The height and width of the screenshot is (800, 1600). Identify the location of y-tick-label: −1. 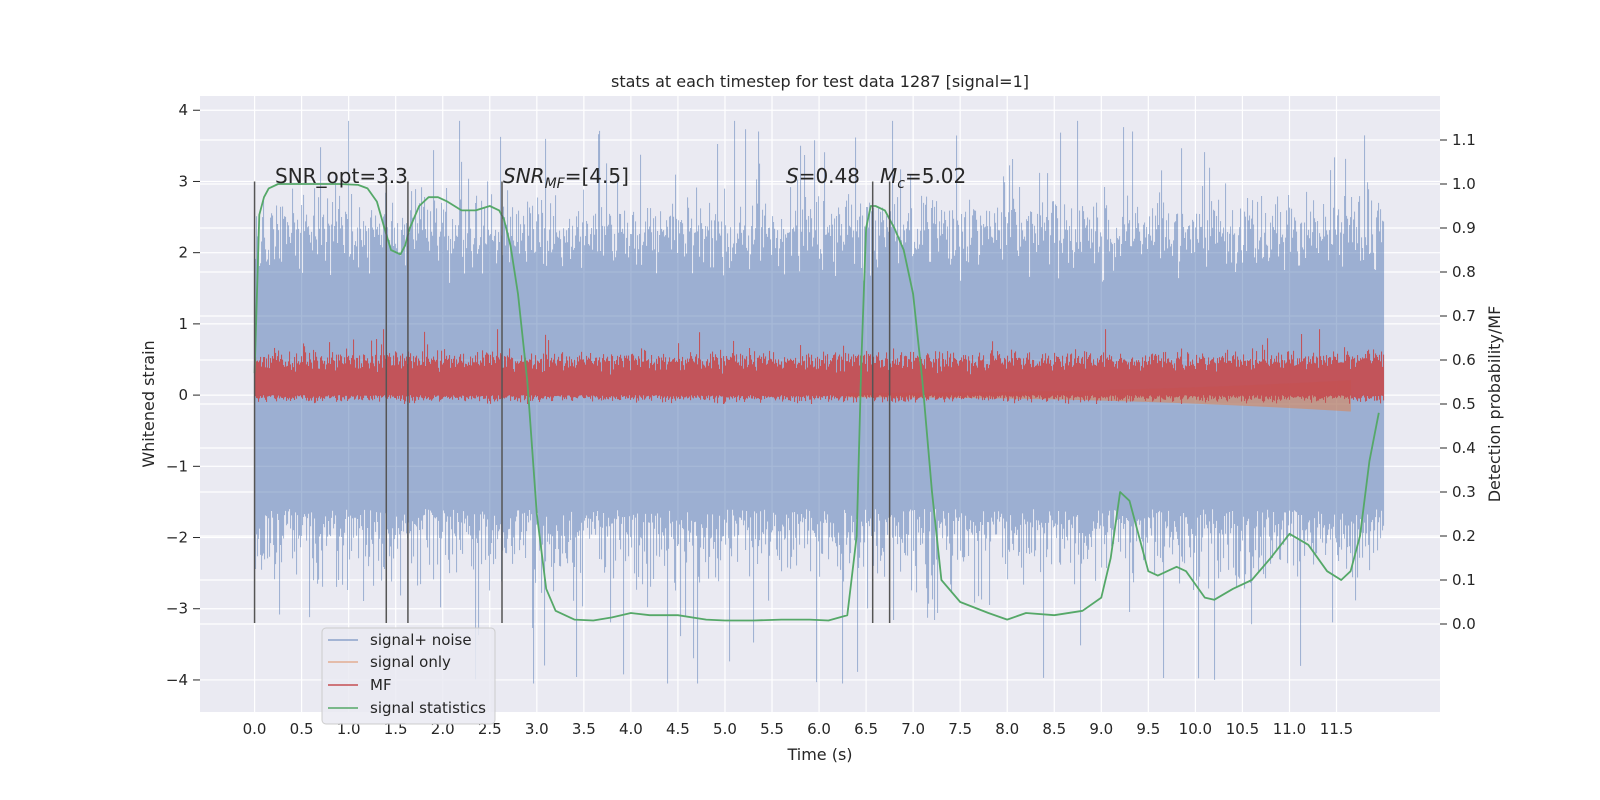
(177, 466).